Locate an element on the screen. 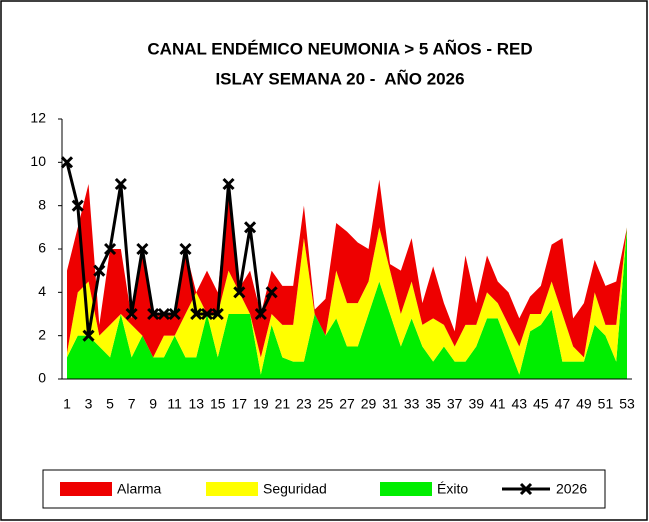 This screenshot has height=522, width=649. x-tick-label: 11 is located at coordinates (174, 404).